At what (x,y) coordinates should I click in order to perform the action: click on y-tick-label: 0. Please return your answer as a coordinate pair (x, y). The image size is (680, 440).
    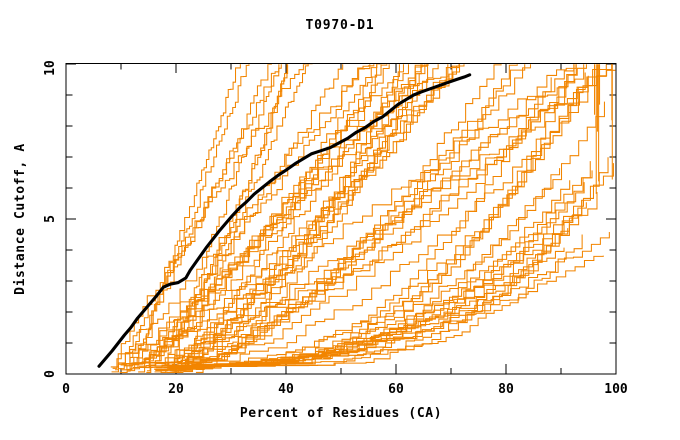
    Looking at the image, I should click on (50, 374).